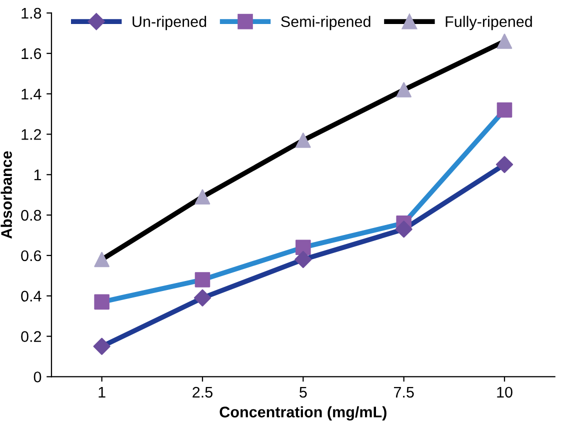 This screenshot has height=433, width=572. I want to click on y-tick-label: 1.4, so click(32, 94).